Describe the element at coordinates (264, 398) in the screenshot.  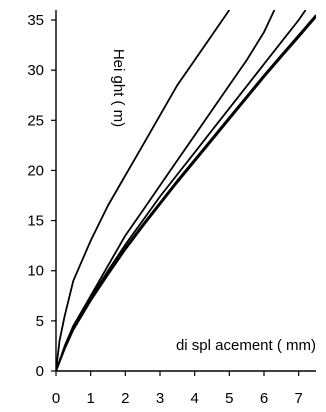
I see `x-tick-label: 6` at that location.